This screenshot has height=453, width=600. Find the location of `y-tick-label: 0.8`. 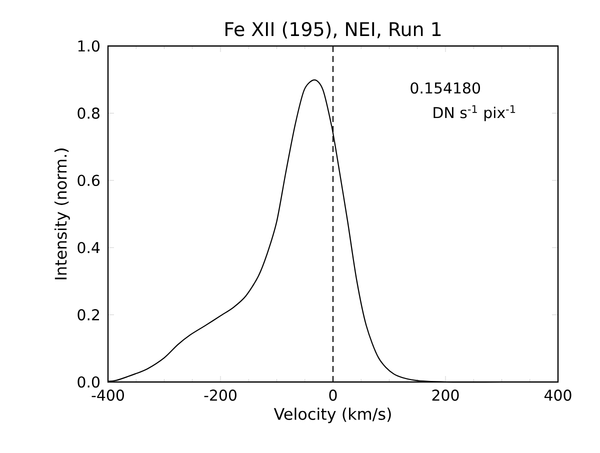

y-tick-label: 0.8 is located at coordinates (89, 113).